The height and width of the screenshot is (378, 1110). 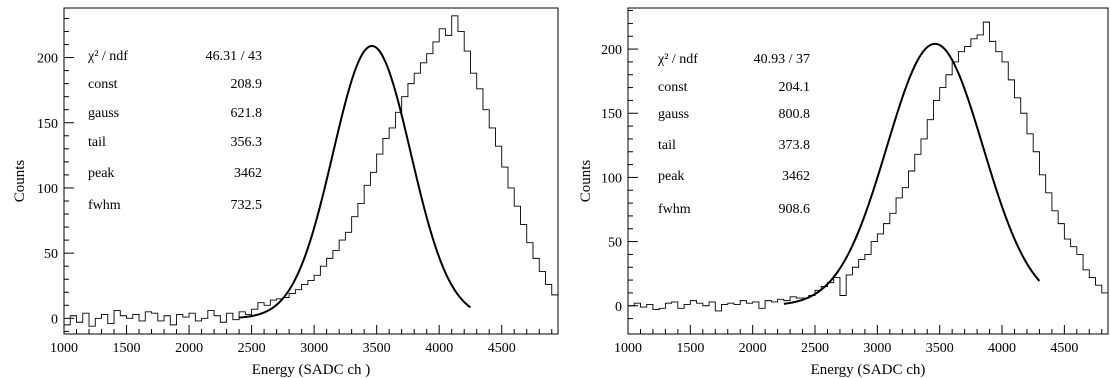 What do you see at coordinates (247, 84) in the screenshot?
I see `stats-value: 208.9` at bounding box center [247, 84].